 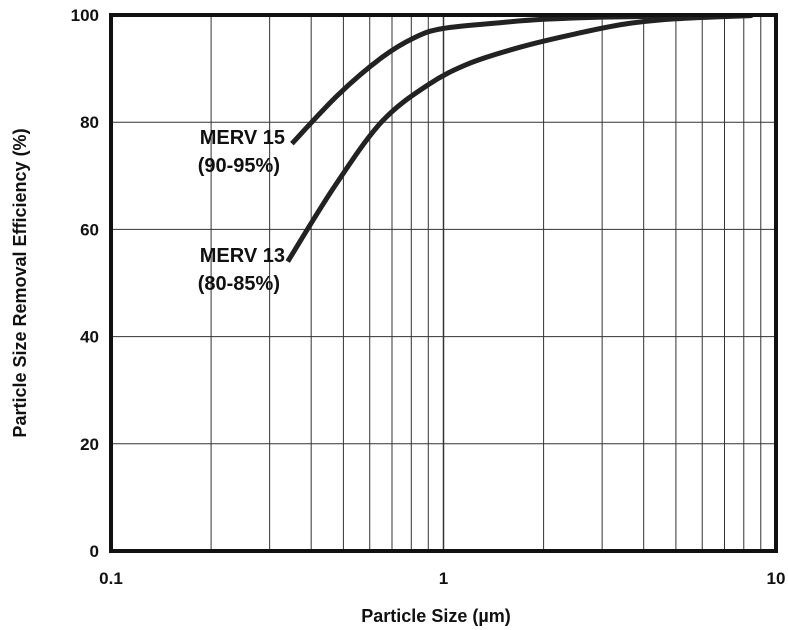 What do you see at coordinates (239, 284) in the screenshot?
I see `merv13-range-label: (80-85%)` at bounding box center [239, 284].